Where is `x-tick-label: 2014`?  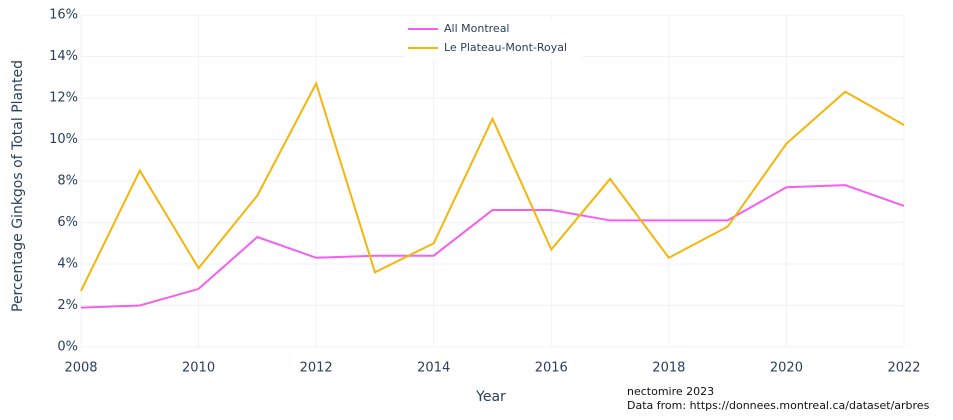 x-tick-label: 2014 is located at coordinates (433, 368).